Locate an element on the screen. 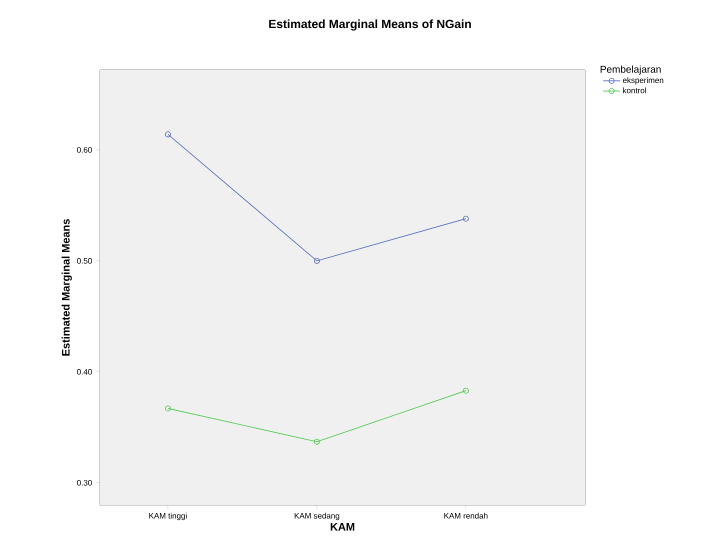  legend-title: Pembelajaran is located at coordinates (630, 70).